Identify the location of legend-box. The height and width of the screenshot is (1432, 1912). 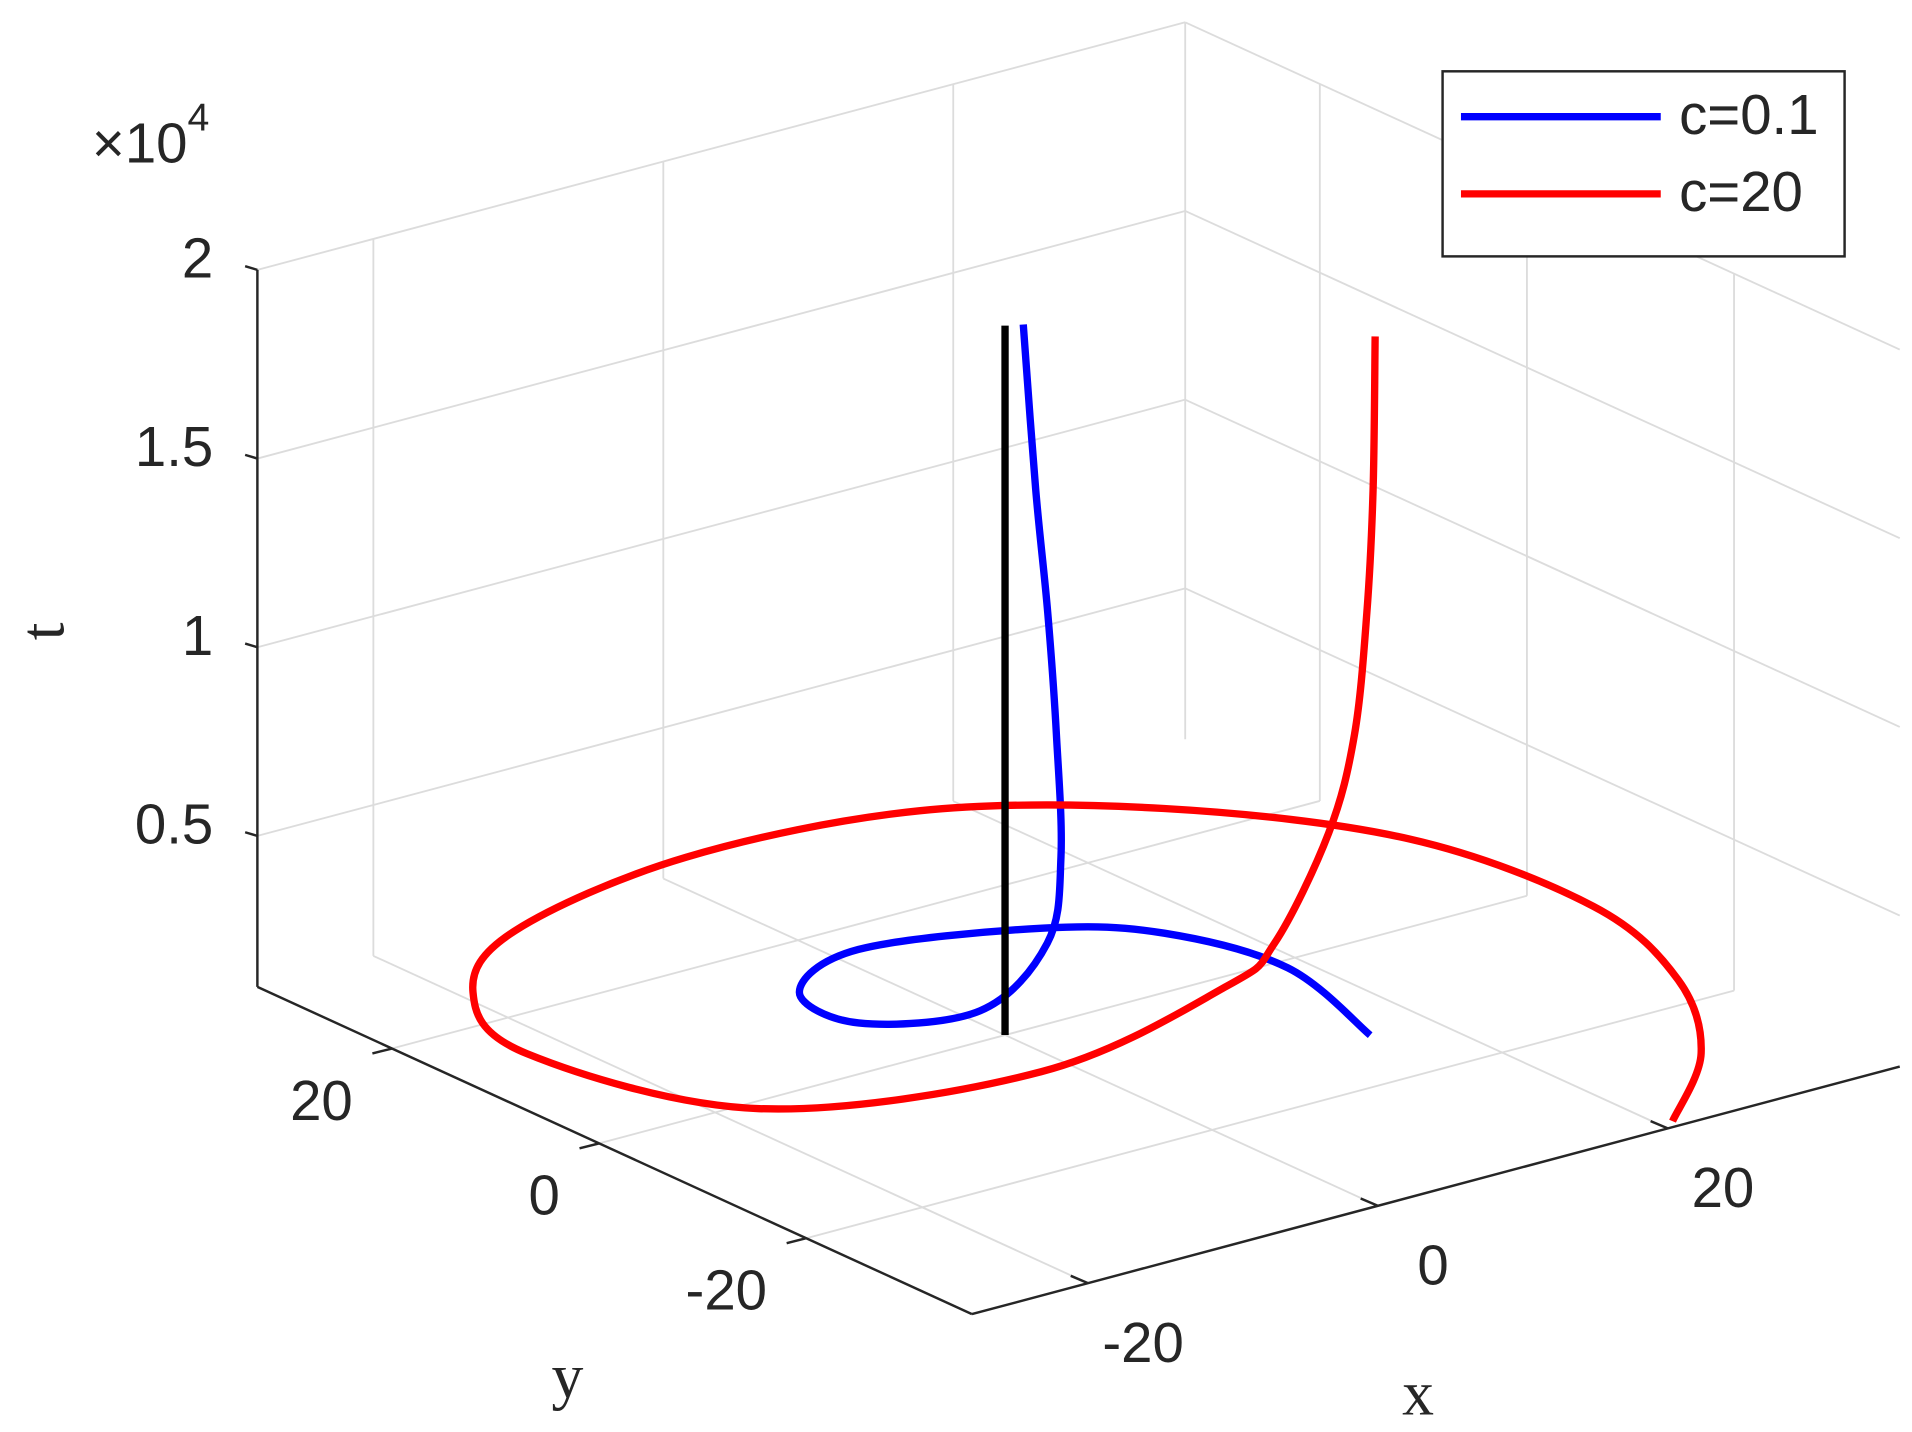
(1643, 164).